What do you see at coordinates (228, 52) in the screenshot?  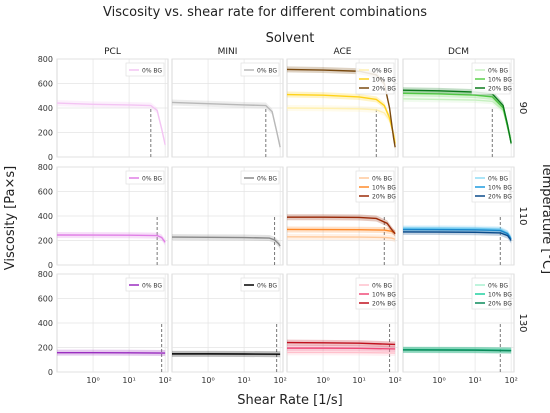 I see `column-title: MINI` at bounding box center [228, 52].